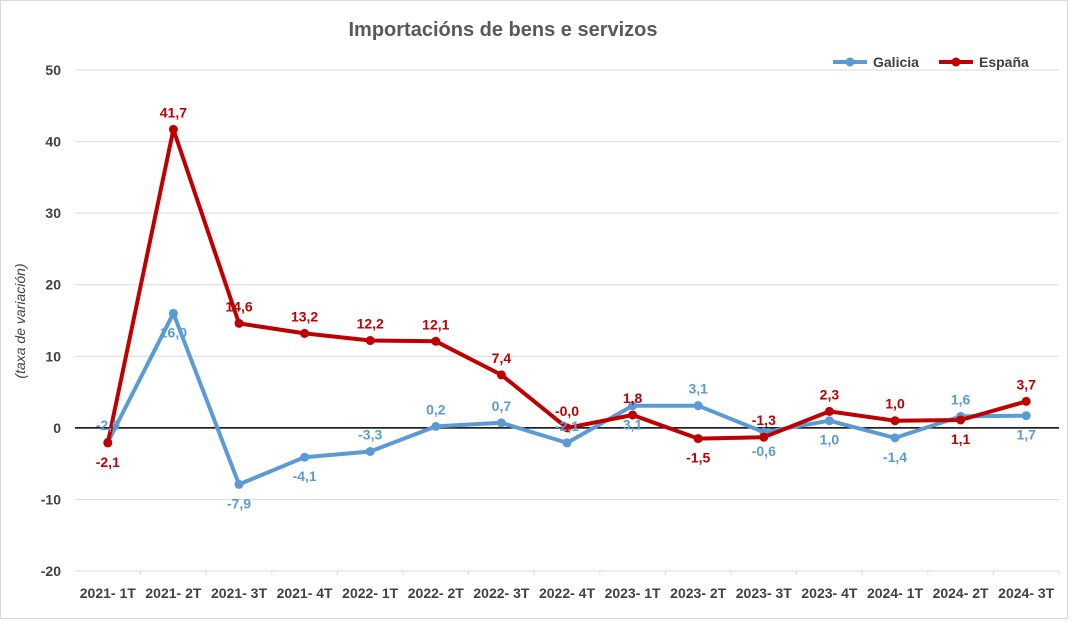 Image resolution: width=1072 pixels, height=621 pixels. Describe the element at coordinates (53, 356) in the screenshot. I see `y-tick-label: 10` at that location.